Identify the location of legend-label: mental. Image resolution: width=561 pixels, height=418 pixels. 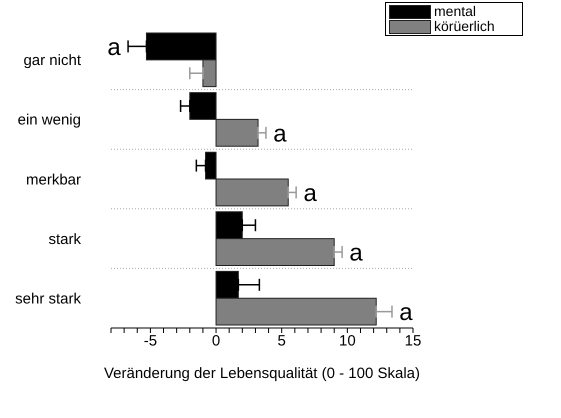
(455, 11).